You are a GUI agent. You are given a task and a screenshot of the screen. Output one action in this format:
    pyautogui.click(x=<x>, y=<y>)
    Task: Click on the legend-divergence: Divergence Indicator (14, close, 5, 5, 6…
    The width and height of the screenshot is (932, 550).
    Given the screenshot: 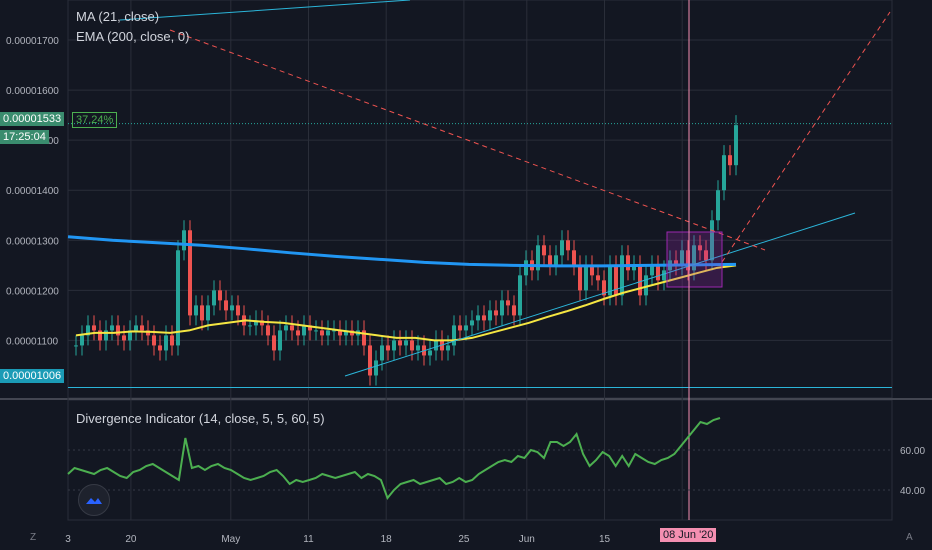 What is the action you would take?
    pyautogui.click(x=200, y=418)
    